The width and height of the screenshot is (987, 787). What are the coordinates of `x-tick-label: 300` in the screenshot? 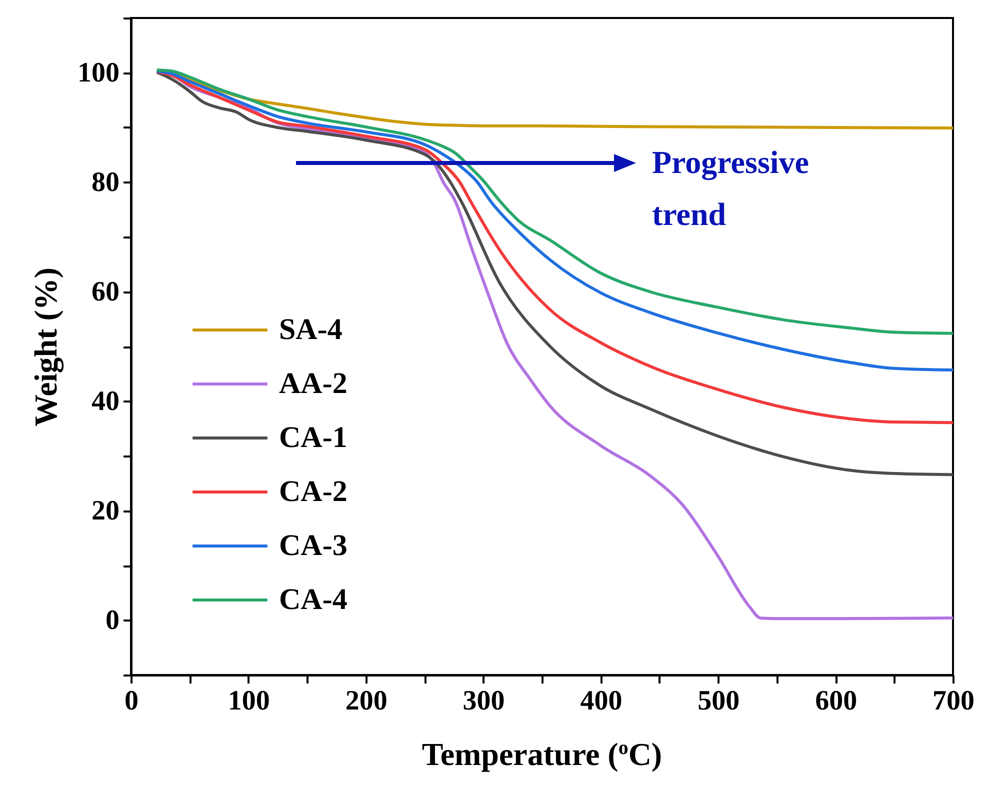 It's located at (483, 701).